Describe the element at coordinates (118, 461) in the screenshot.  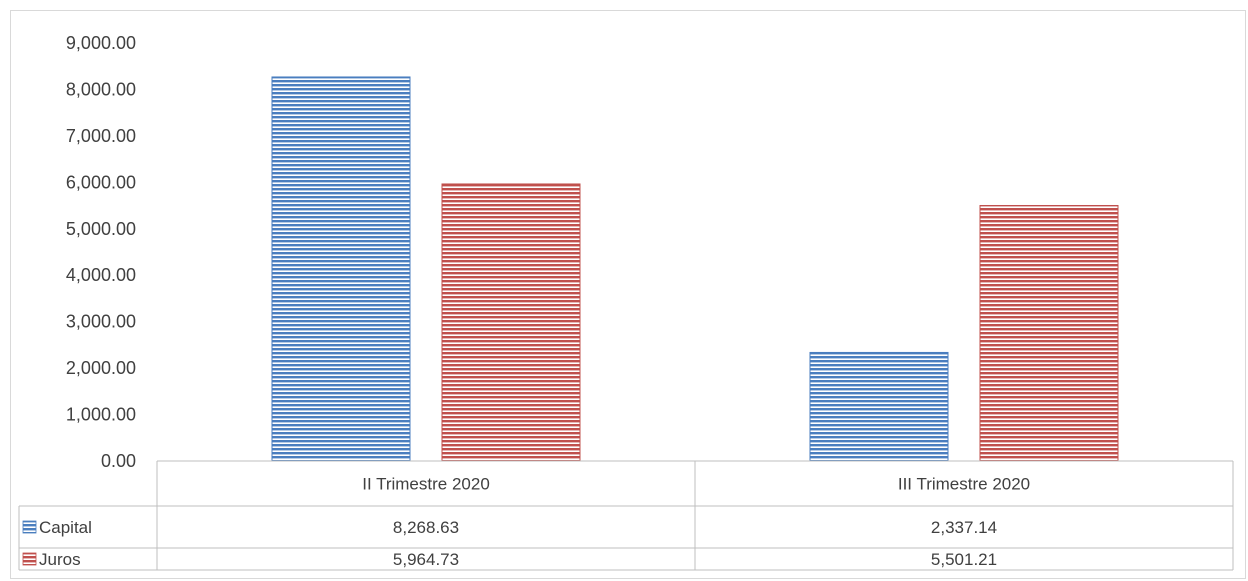
I see `y-tick-label: 0.00` at that location.